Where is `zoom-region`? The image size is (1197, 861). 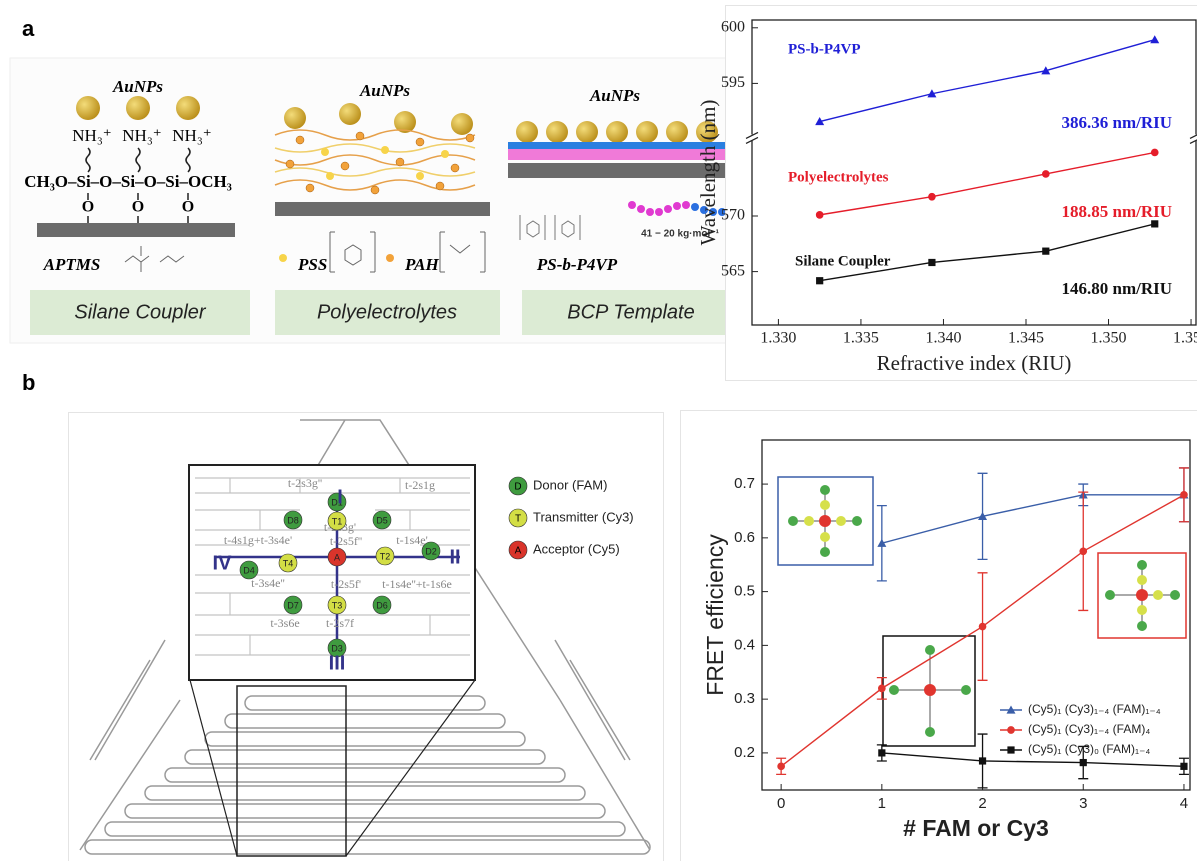 zoom-region is located at coordinates (291, 771).